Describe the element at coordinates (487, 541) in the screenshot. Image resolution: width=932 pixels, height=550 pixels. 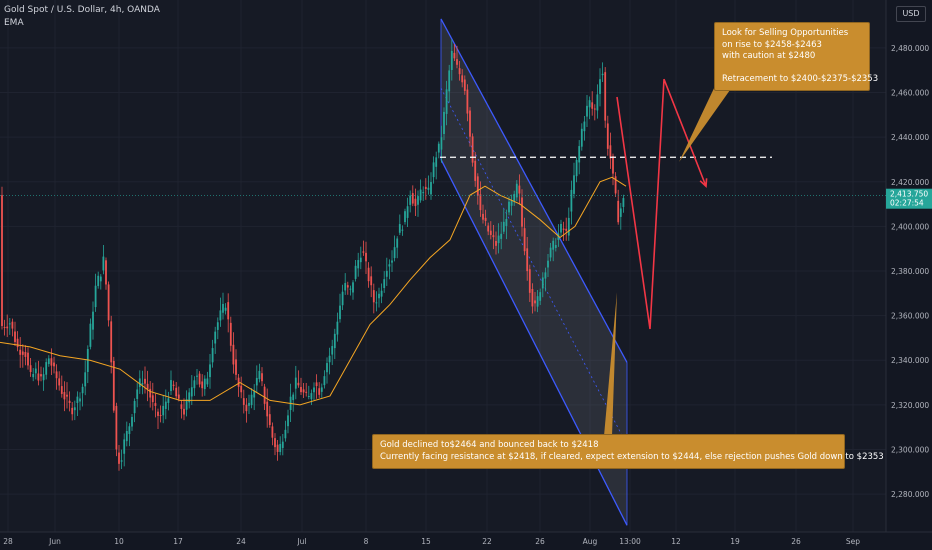
I see `x-tick-label: 22` at that location.